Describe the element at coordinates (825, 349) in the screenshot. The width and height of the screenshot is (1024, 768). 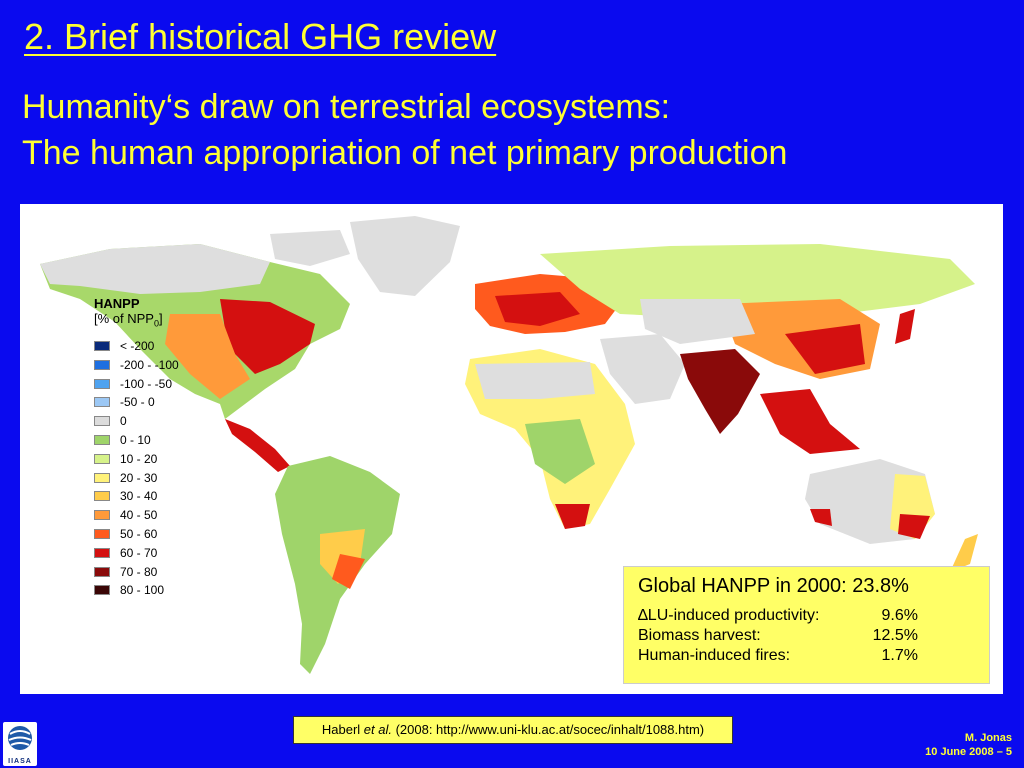
I see `china-hot` at that location.